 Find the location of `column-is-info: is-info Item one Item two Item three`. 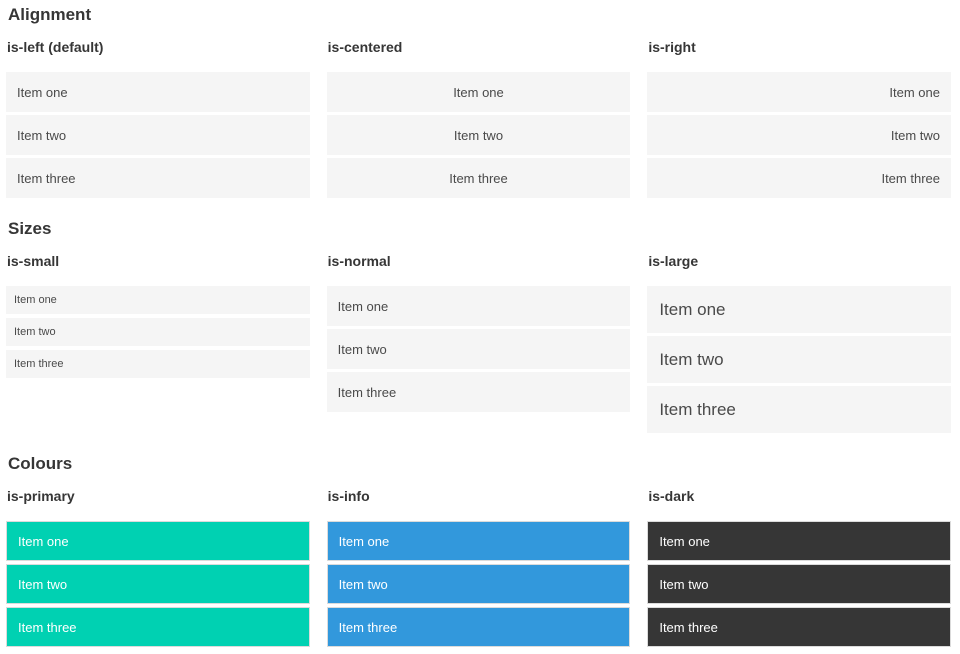

column-is-info: is-info Item one Item two Item three is located at coordinates (478, 567).